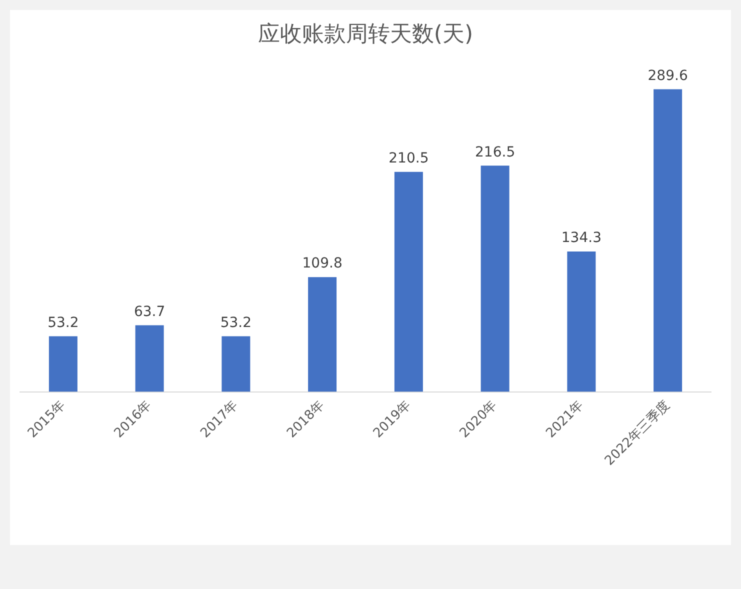 The width and height of the screenshot is (741, 589). I want to click on data-label: 134.3, so click(581, 238).